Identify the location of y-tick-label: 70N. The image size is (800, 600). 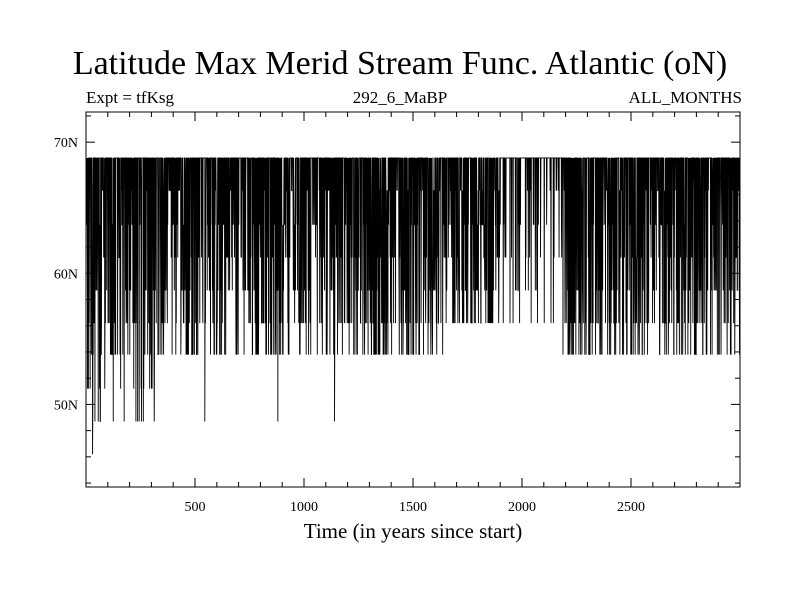
(66, 143).